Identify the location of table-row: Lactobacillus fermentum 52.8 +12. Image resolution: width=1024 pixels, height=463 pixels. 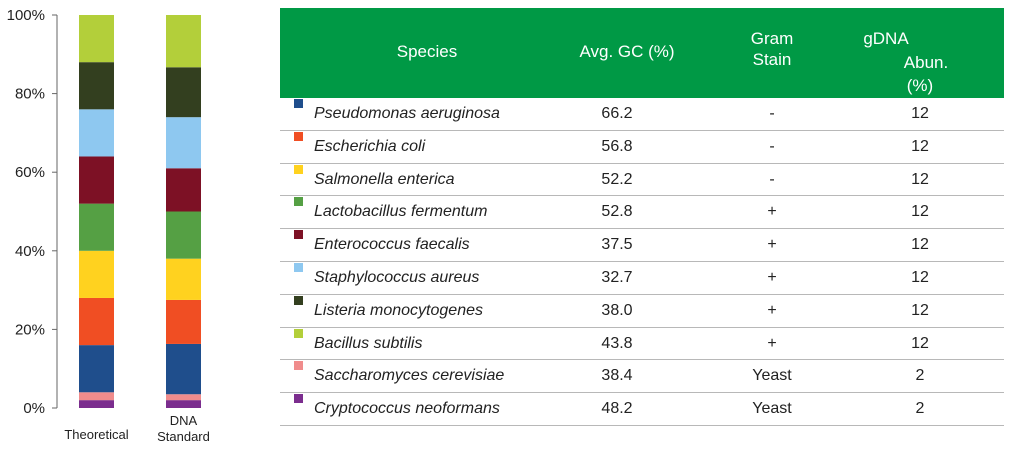
(642, 213).